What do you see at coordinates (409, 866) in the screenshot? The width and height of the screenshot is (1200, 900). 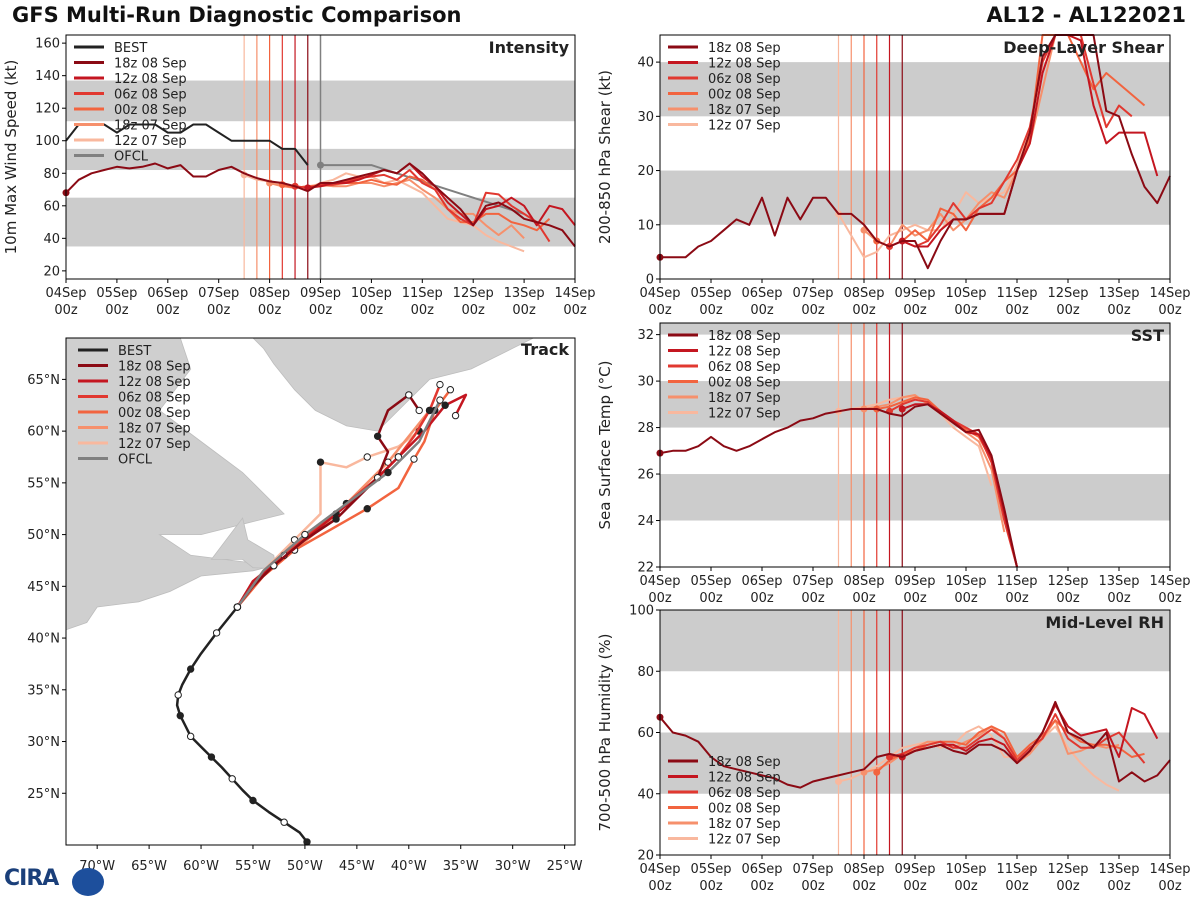 I see `lon-label: 40°W` at bounding box center [409, 866].